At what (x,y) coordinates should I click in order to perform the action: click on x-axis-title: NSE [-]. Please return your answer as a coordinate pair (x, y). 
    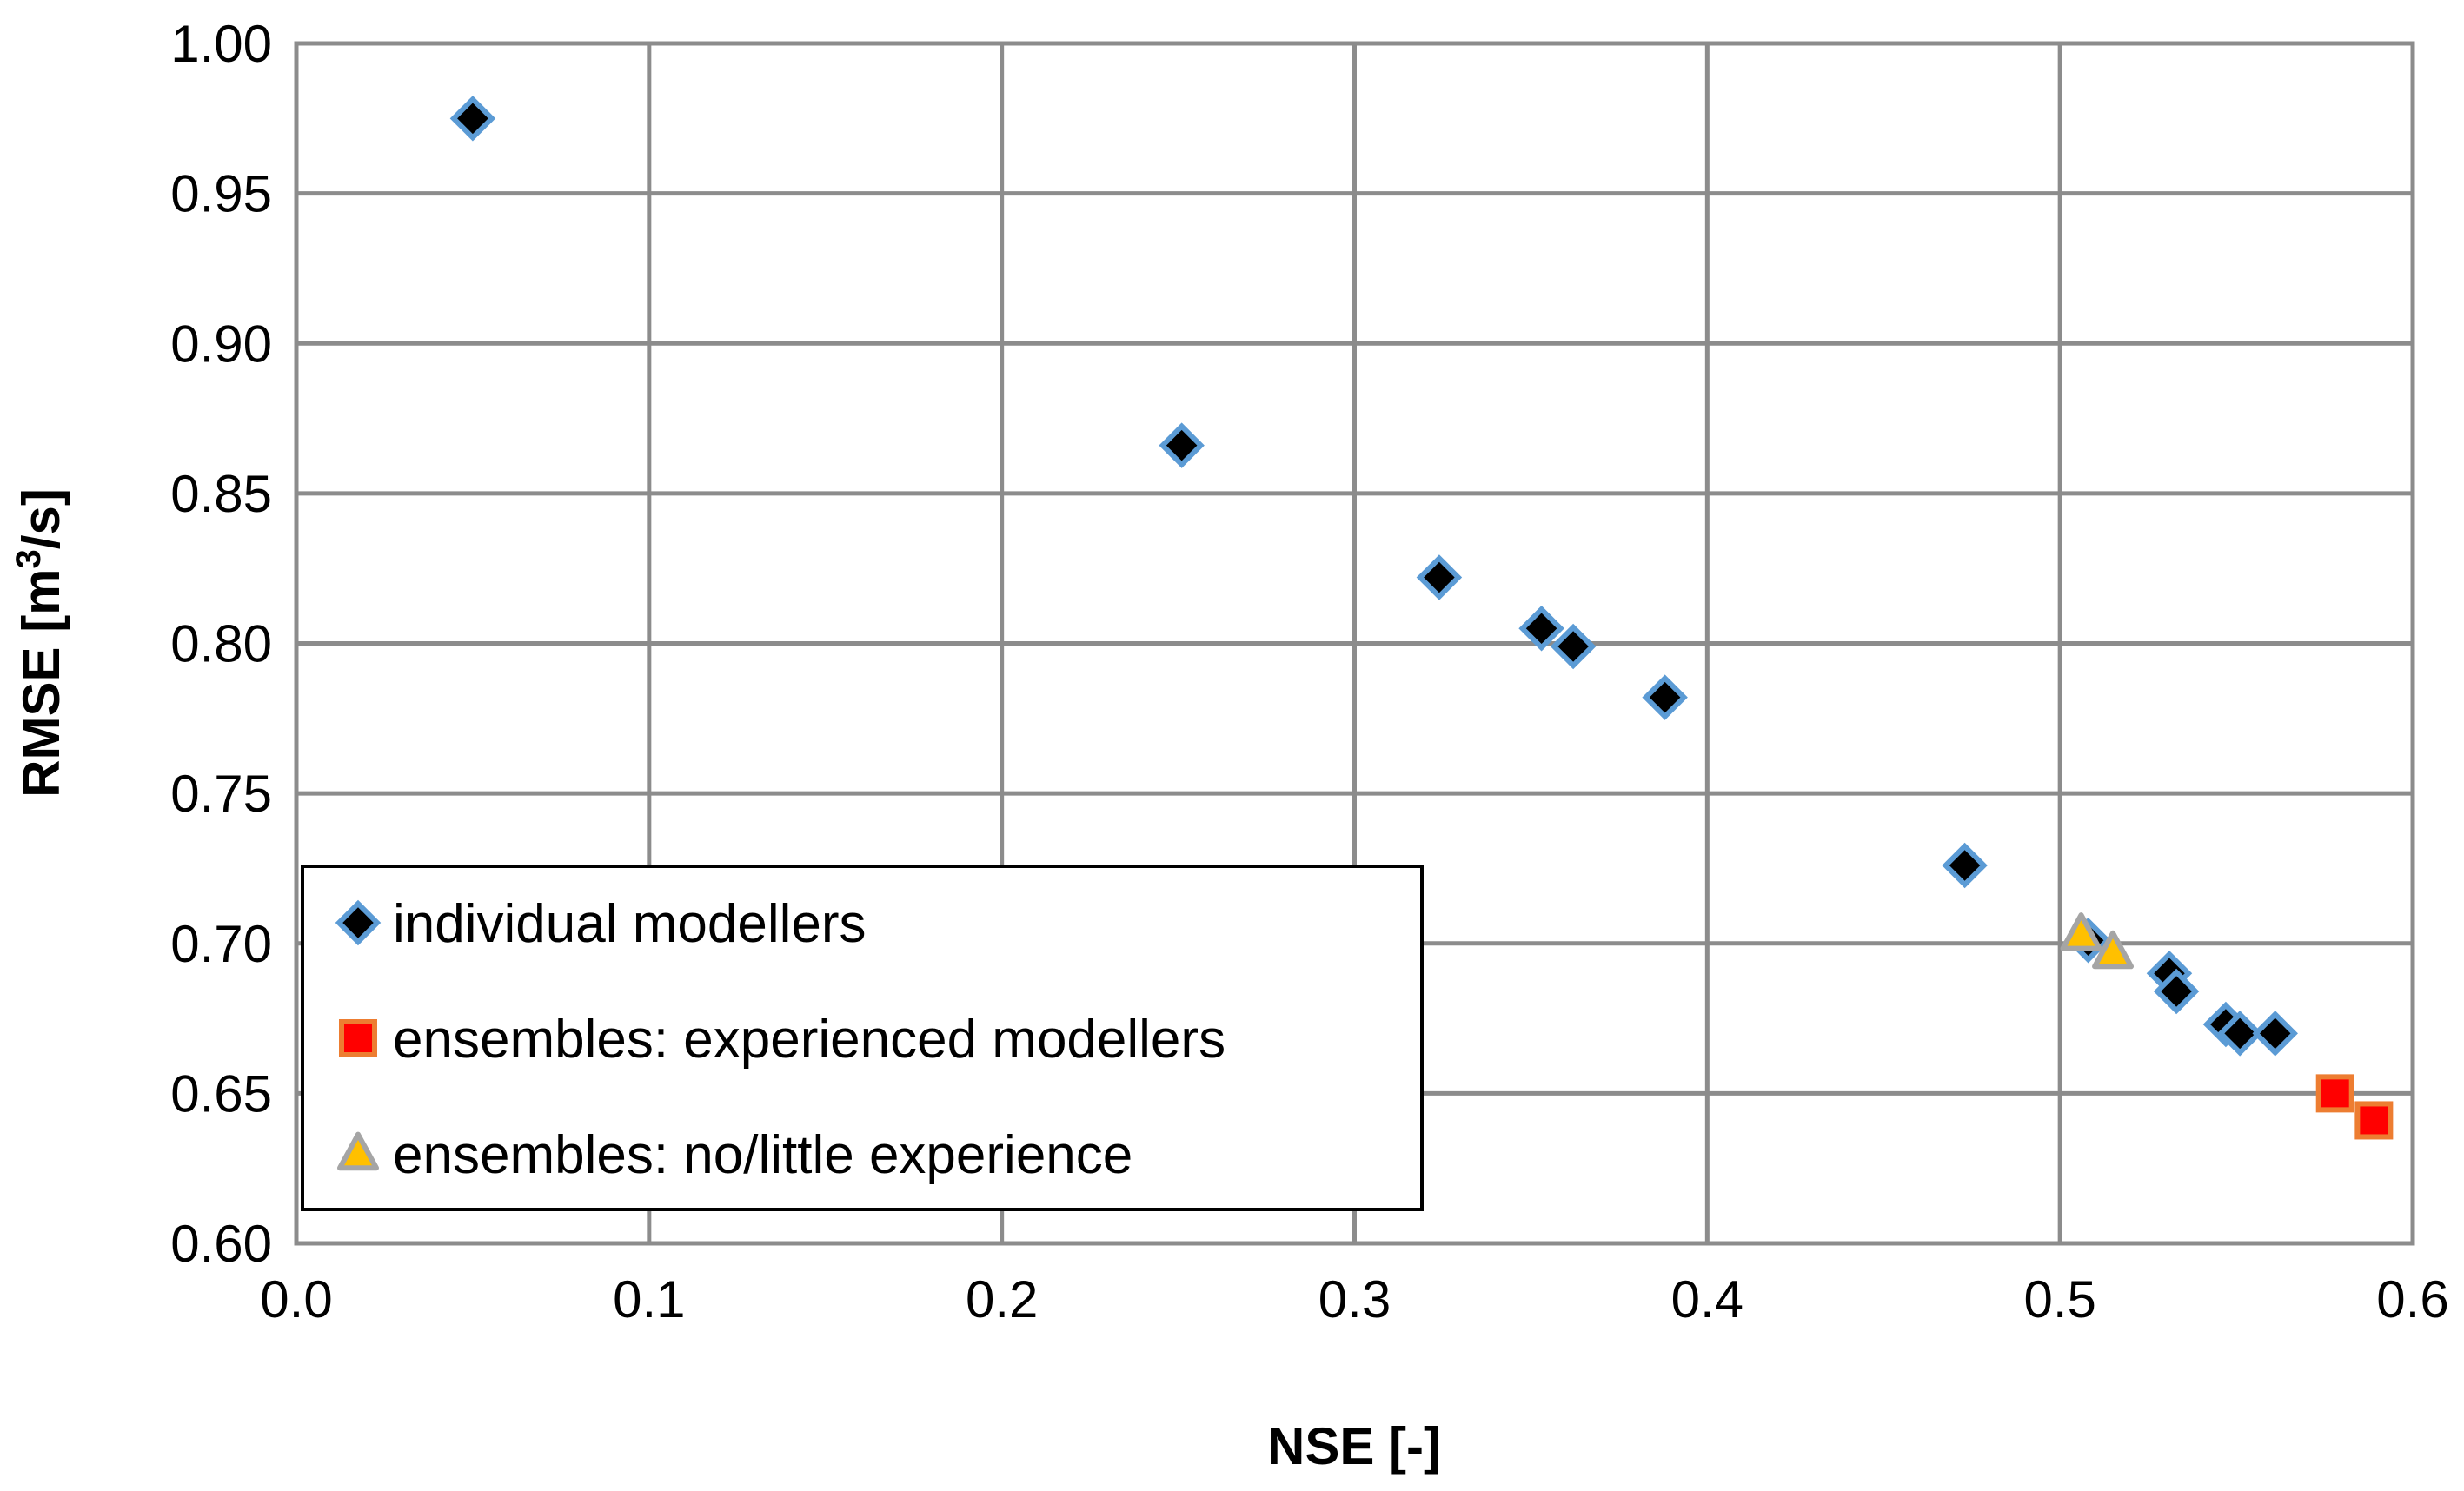
    Looking at the image, I should click on (1354, 1446).